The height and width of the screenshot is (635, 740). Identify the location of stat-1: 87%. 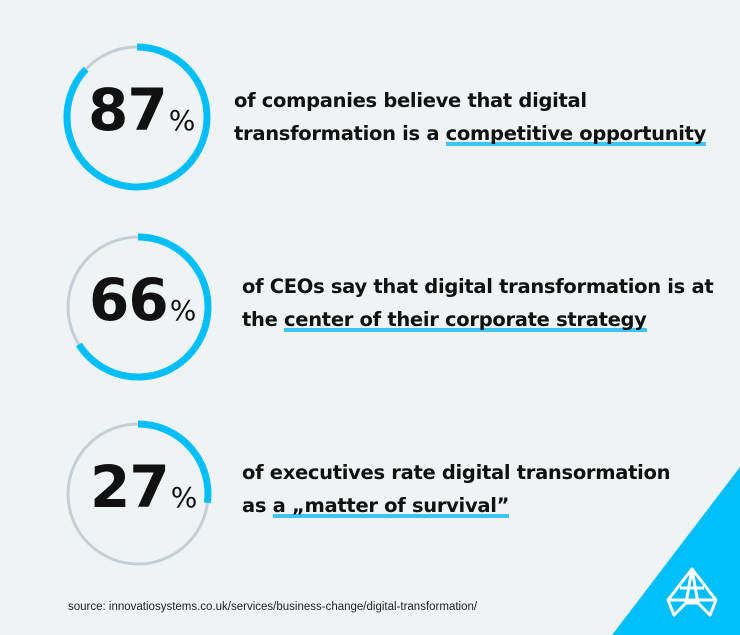
(141, 110).